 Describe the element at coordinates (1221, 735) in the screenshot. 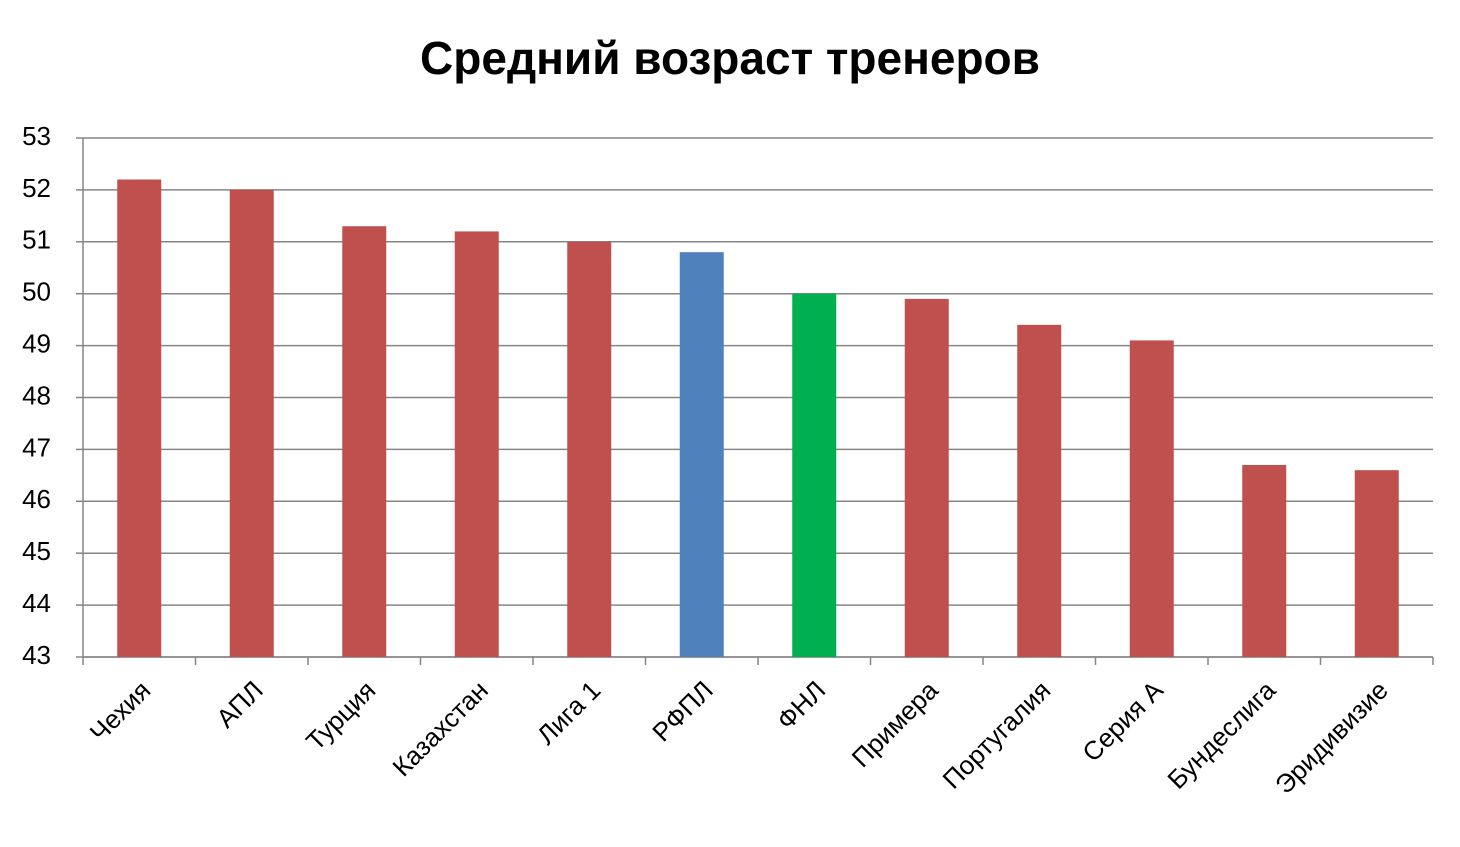

I see `x-tick-label: Бундеслига` at that location.